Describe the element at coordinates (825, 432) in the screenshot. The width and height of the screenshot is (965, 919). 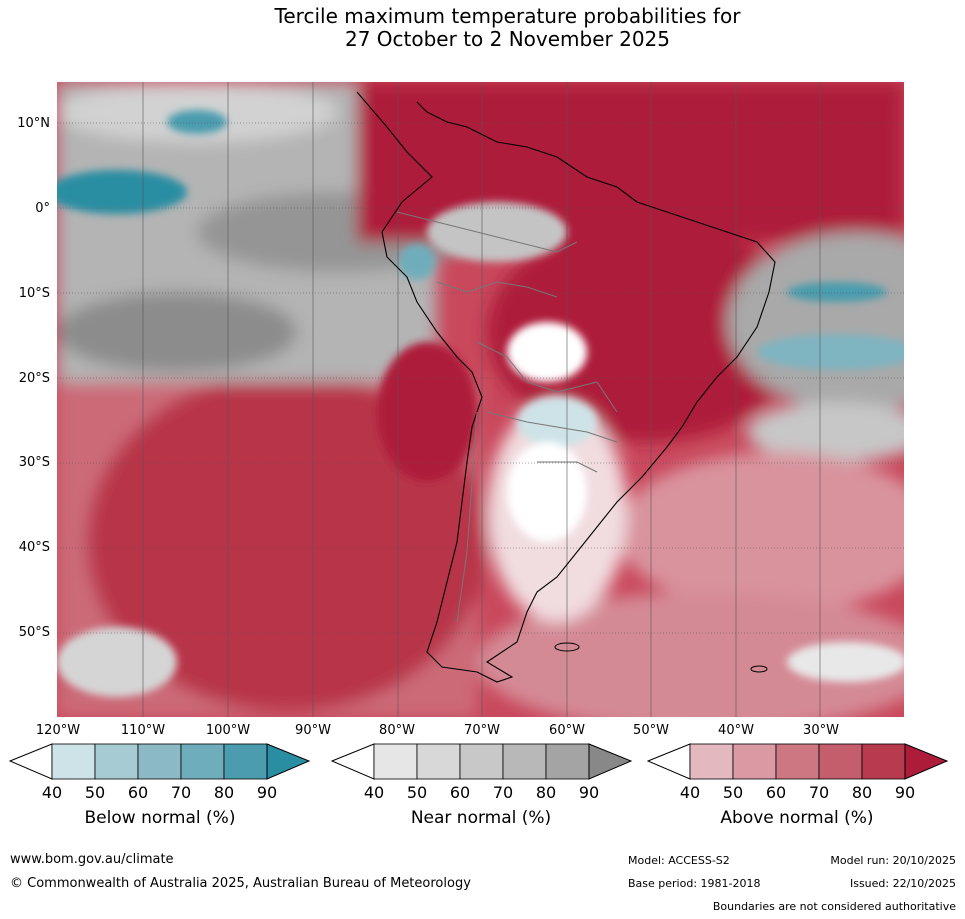
I see `region-atlantic-grey-south` at that location.